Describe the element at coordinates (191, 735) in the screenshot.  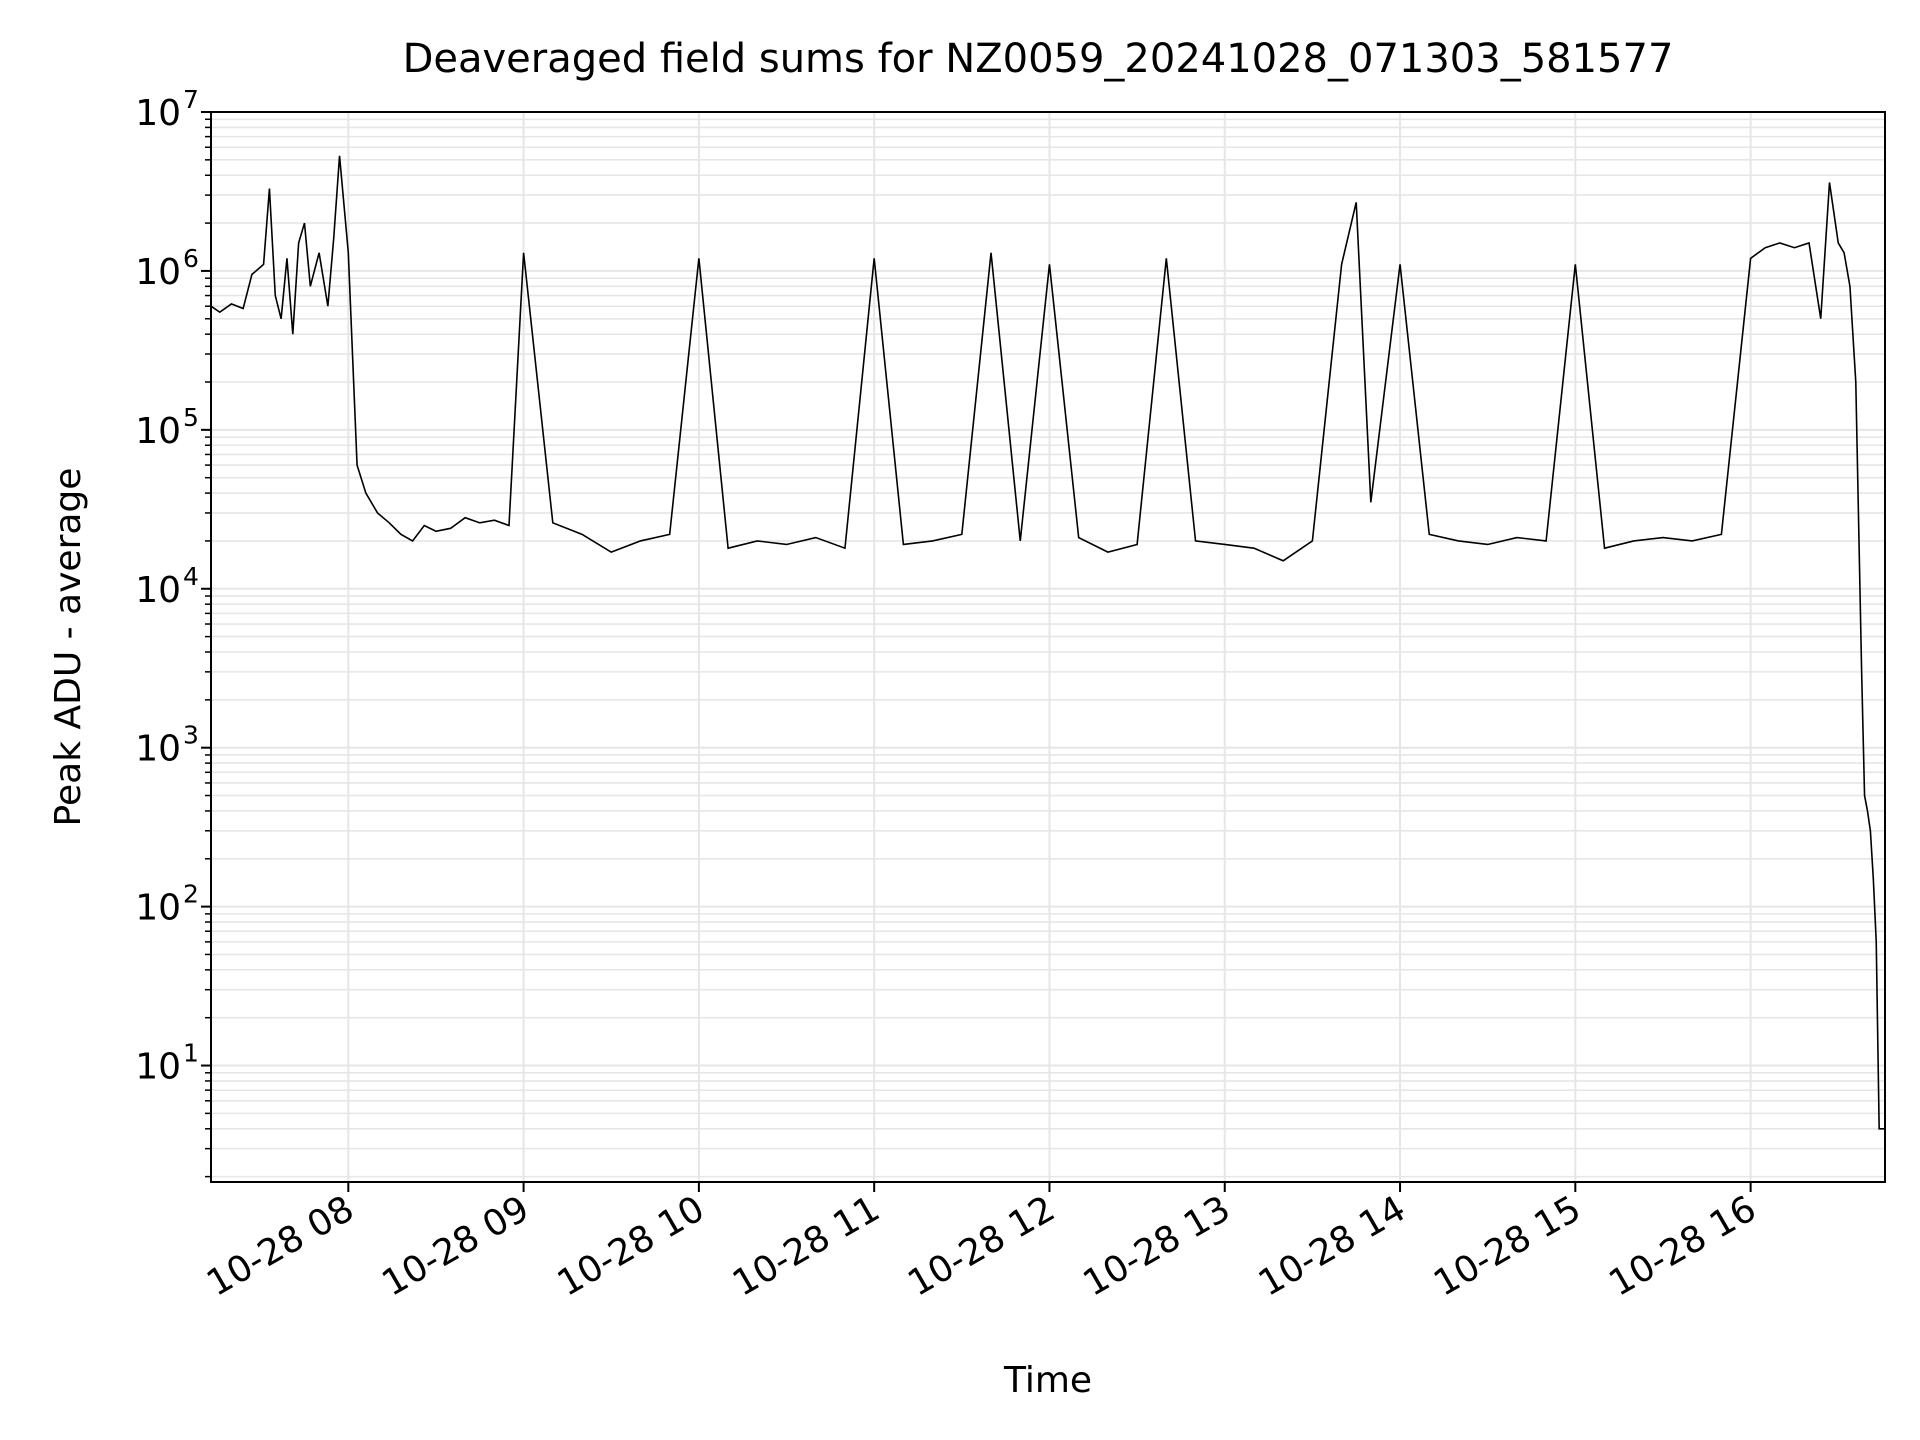
I see `y-tick-label-exponent: 3` at that location.